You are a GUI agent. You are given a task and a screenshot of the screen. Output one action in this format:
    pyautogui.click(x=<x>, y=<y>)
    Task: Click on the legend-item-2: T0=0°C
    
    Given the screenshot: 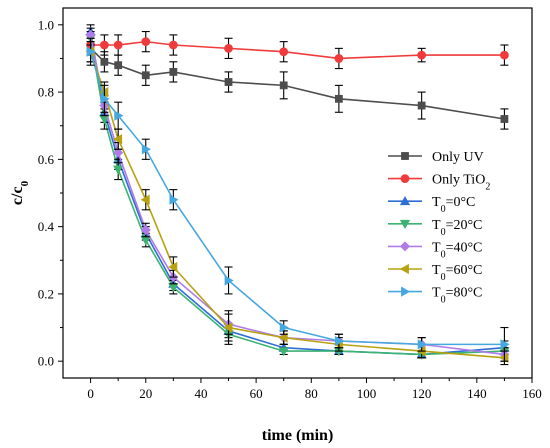 What is the action you would take?
    pyautogui.click(x=431, y=205)
    